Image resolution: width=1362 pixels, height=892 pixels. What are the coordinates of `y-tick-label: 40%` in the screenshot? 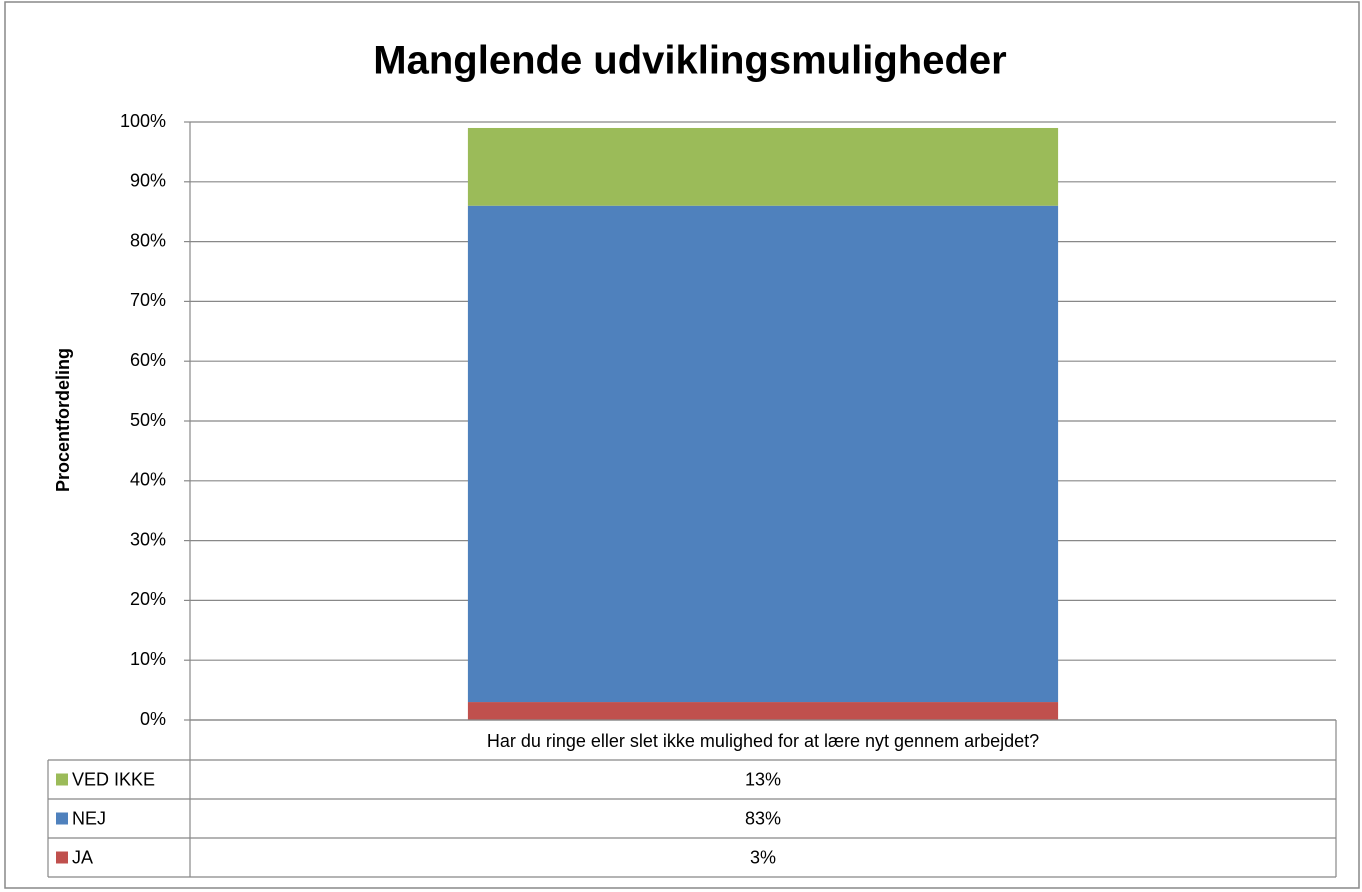 It's located at (148, 480).